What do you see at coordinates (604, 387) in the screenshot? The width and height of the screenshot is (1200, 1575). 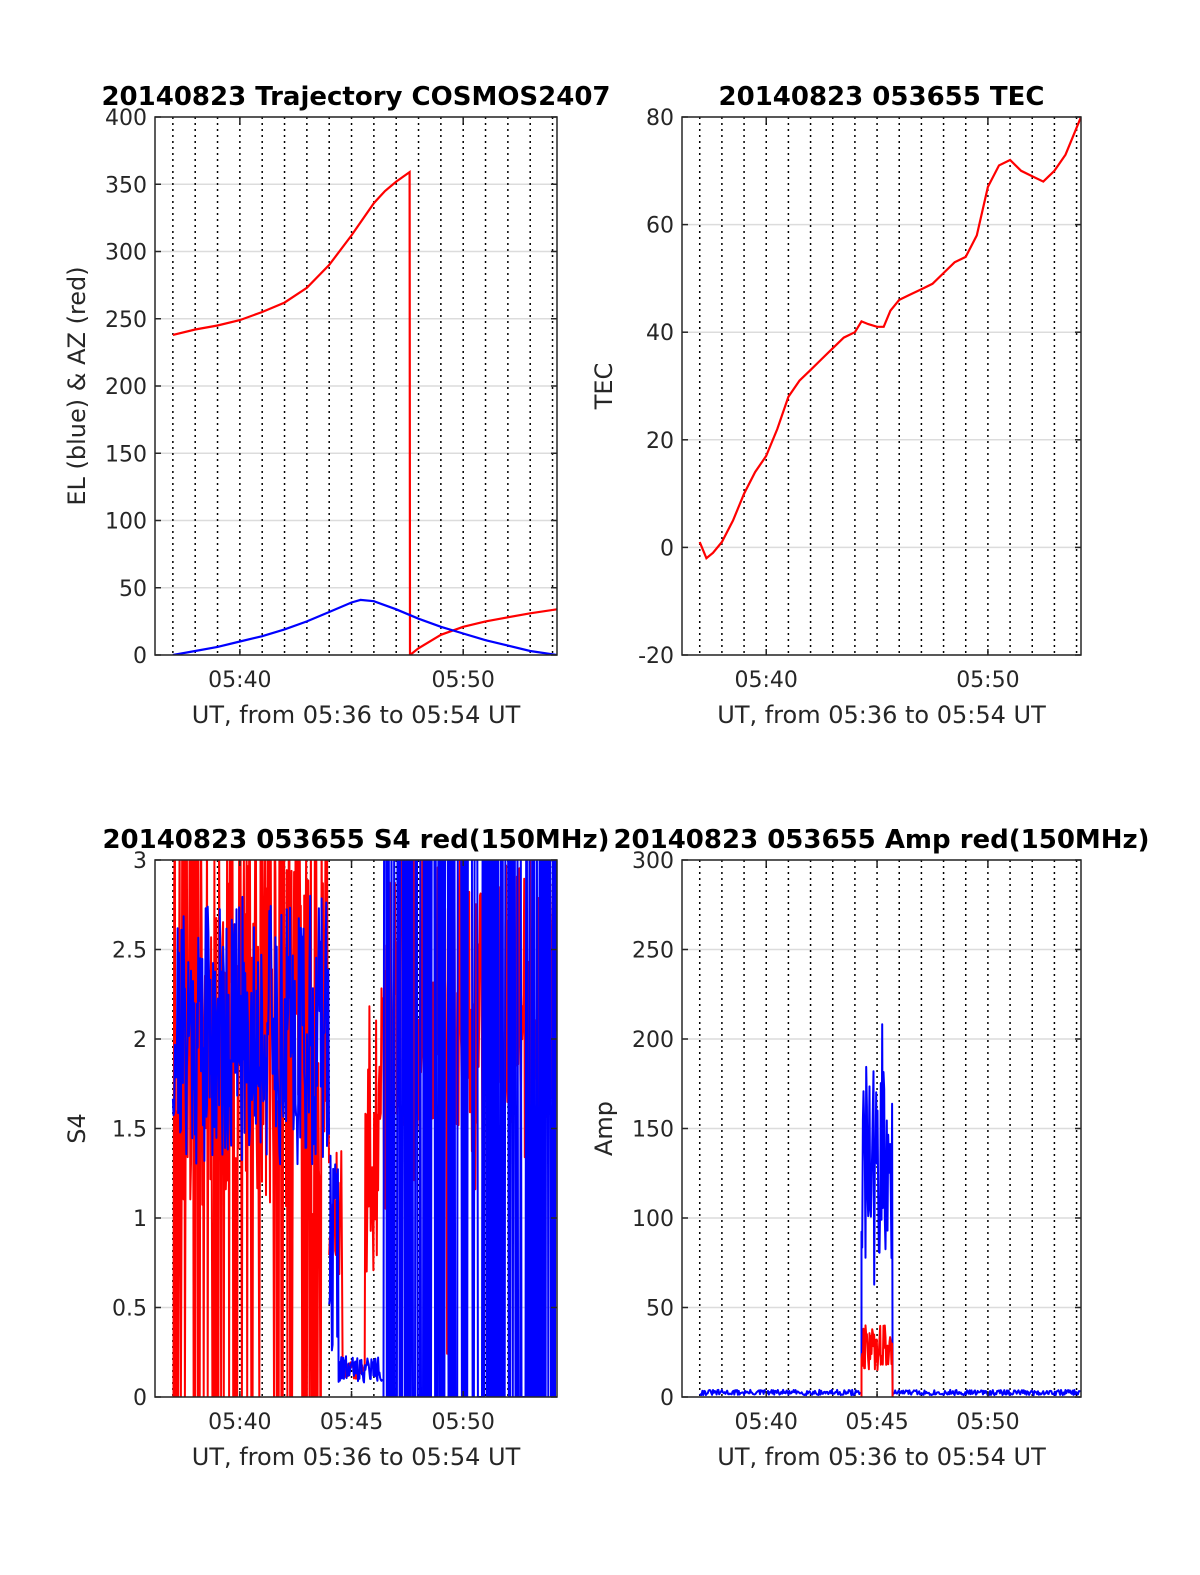 I see `y-axis-label: TEC` at bounding box center [604, 387].